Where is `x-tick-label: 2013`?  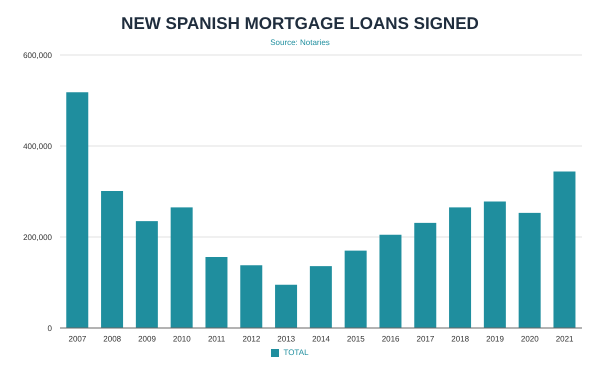
x-tick-label: 2013 is located at coordinates (286, 339).